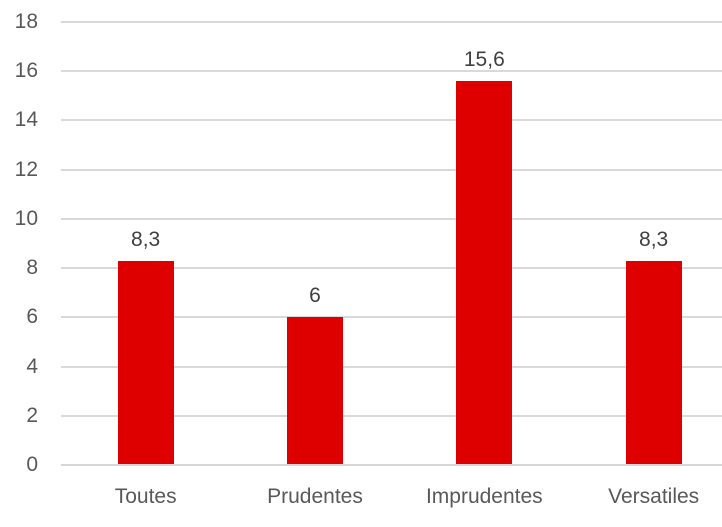 The height and width of the screenshot is (527, 722). What do you see at coordinates (32, 415) in the screenshot?
I see `y-tick-label: 2` at bounding box center [32, 415].